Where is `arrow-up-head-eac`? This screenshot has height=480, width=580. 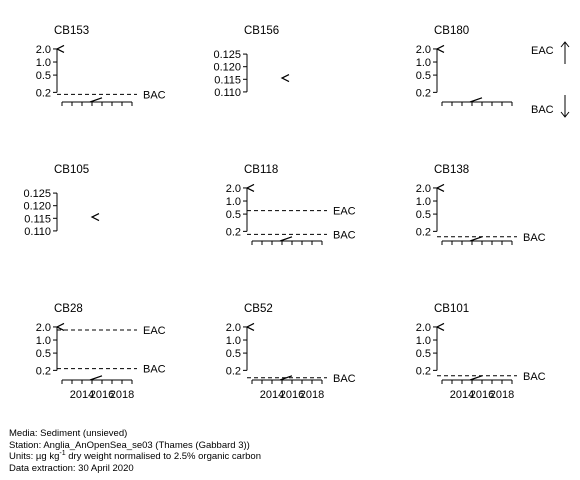 arrow-up-head-eac is located at coordinates (565, 44).